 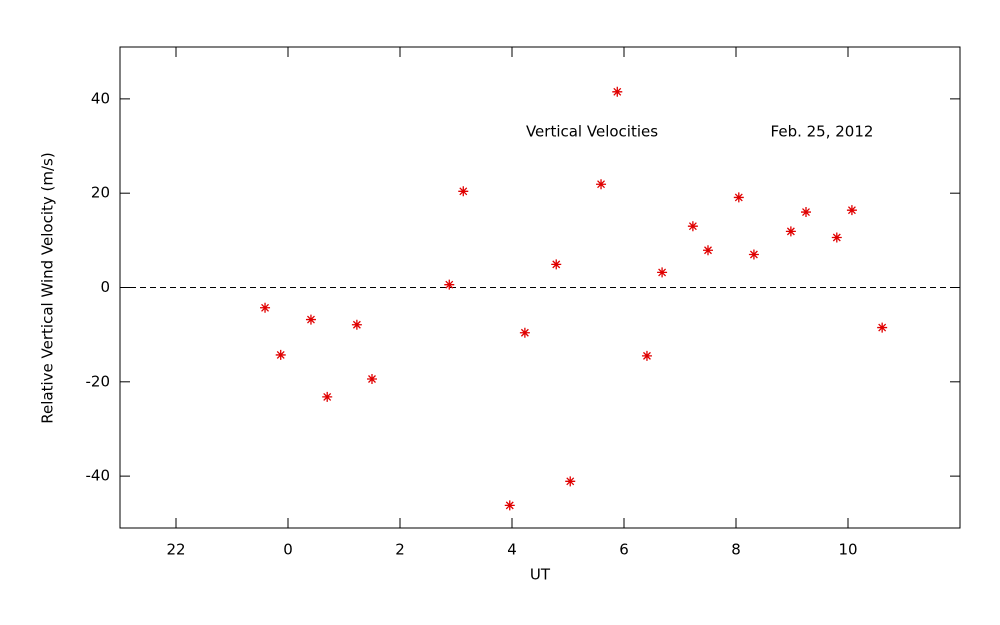 What do you see at coordinates (100, 193) in the screenshot?
I see `y-tick-label: 20` at bounding box center [100, 193].